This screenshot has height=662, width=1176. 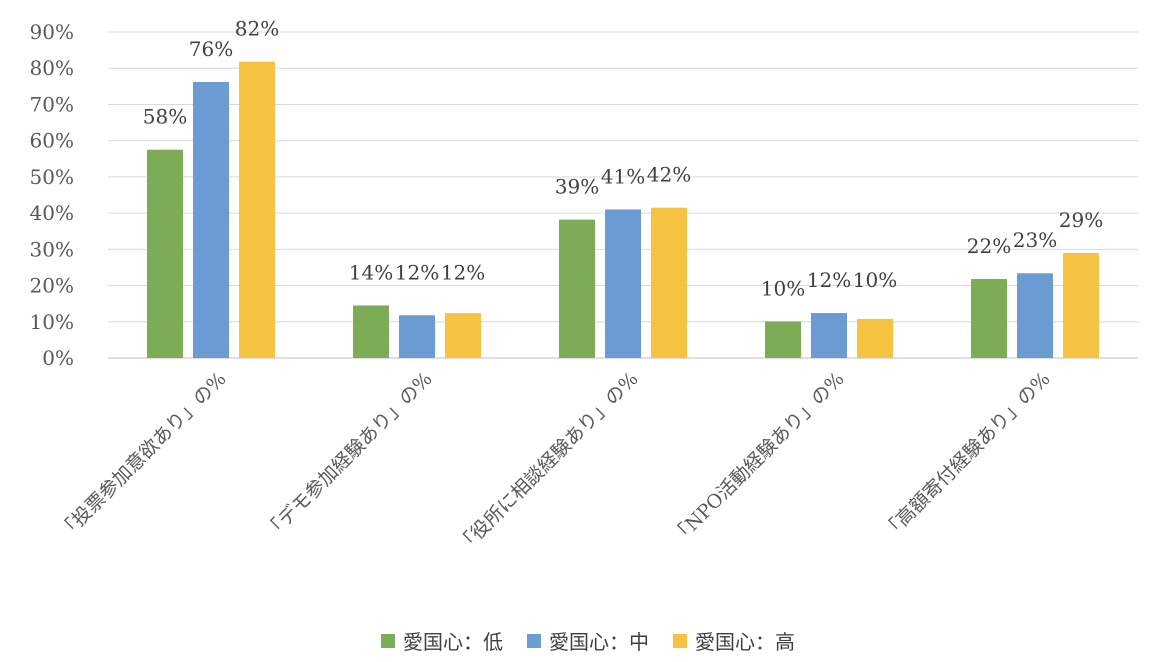 I want to click on data-label: 39%, so click(x=577, y=187).